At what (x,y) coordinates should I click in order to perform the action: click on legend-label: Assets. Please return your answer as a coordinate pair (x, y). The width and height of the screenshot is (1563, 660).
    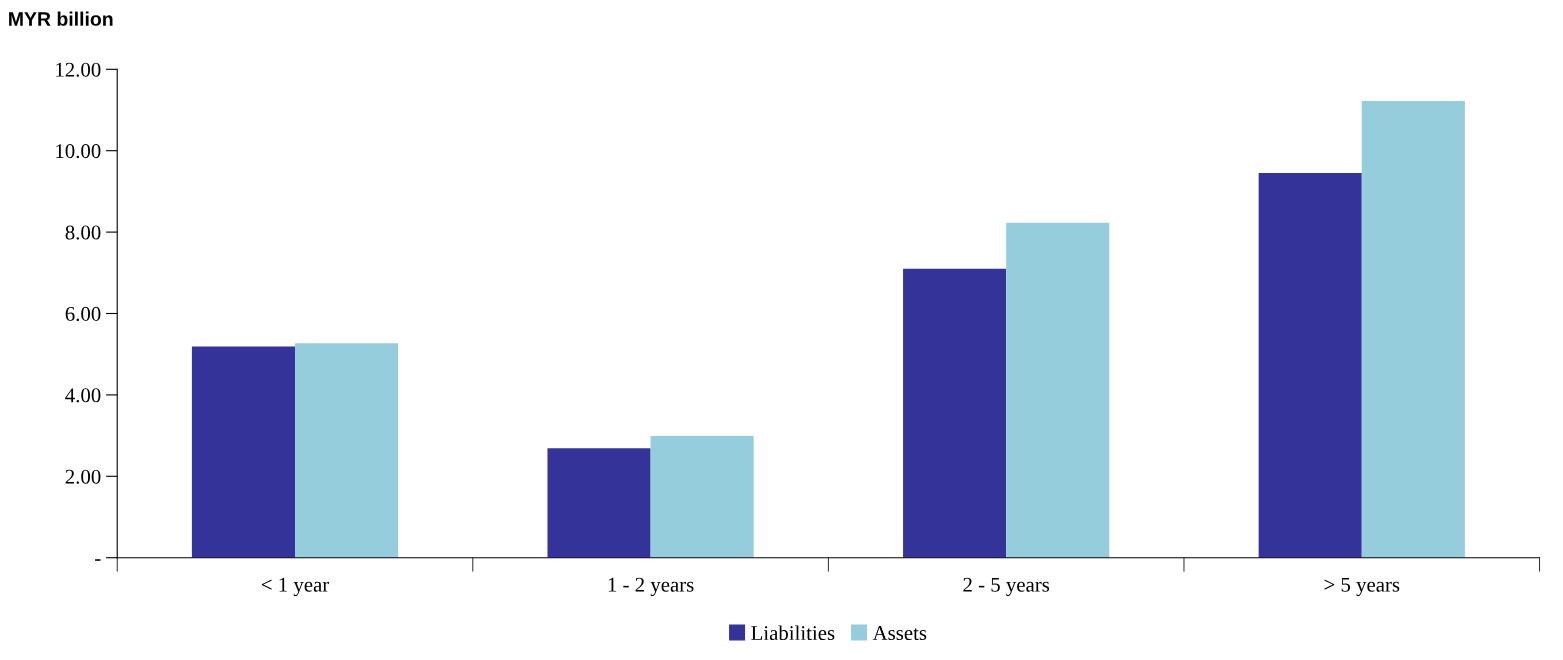
    Looking at the image, I should click on (899, 633).